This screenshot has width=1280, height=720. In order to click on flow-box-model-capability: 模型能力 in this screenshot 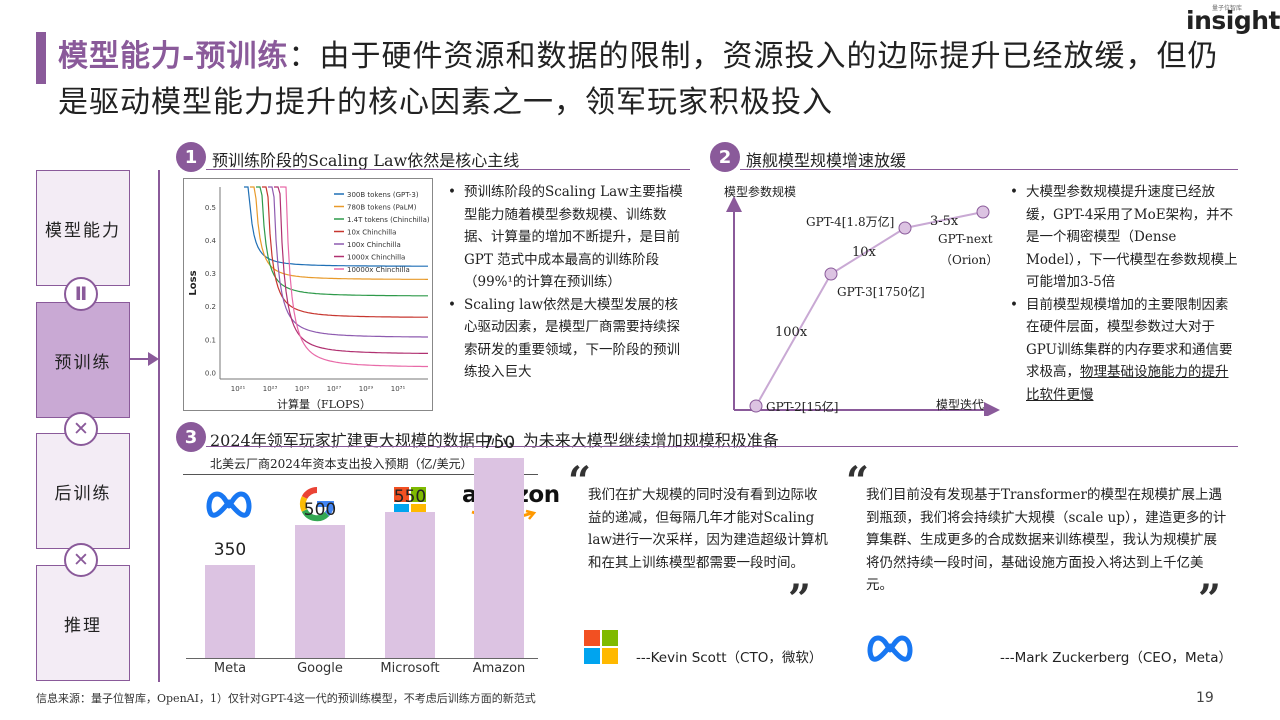, I will do `click(83, 228)`.